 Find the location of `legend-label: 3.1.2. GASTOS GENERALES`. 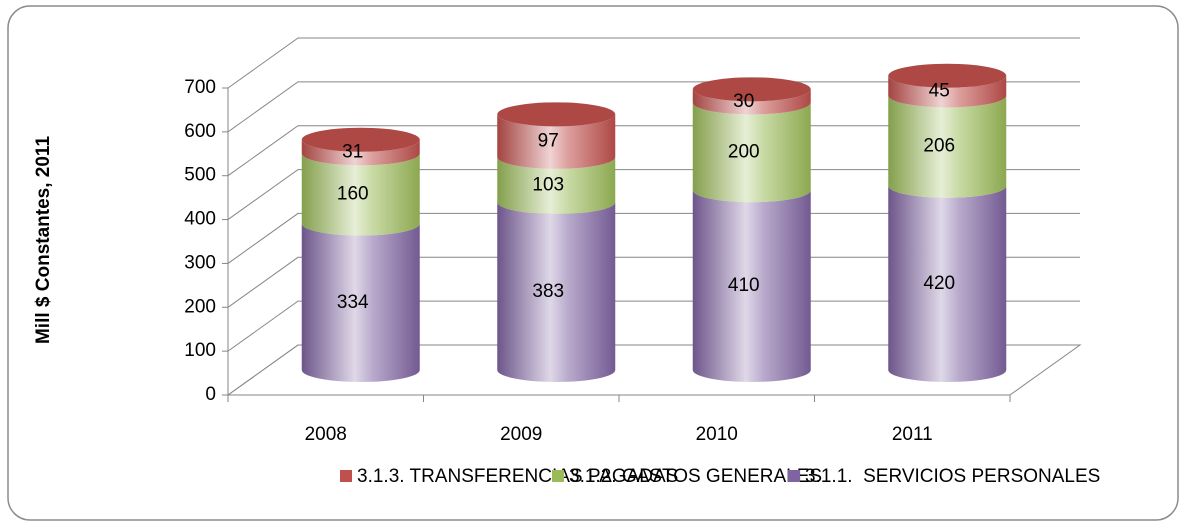

legend-label: 3.1.2. GASTOS GENERALES is located at coordinates (695, 476).